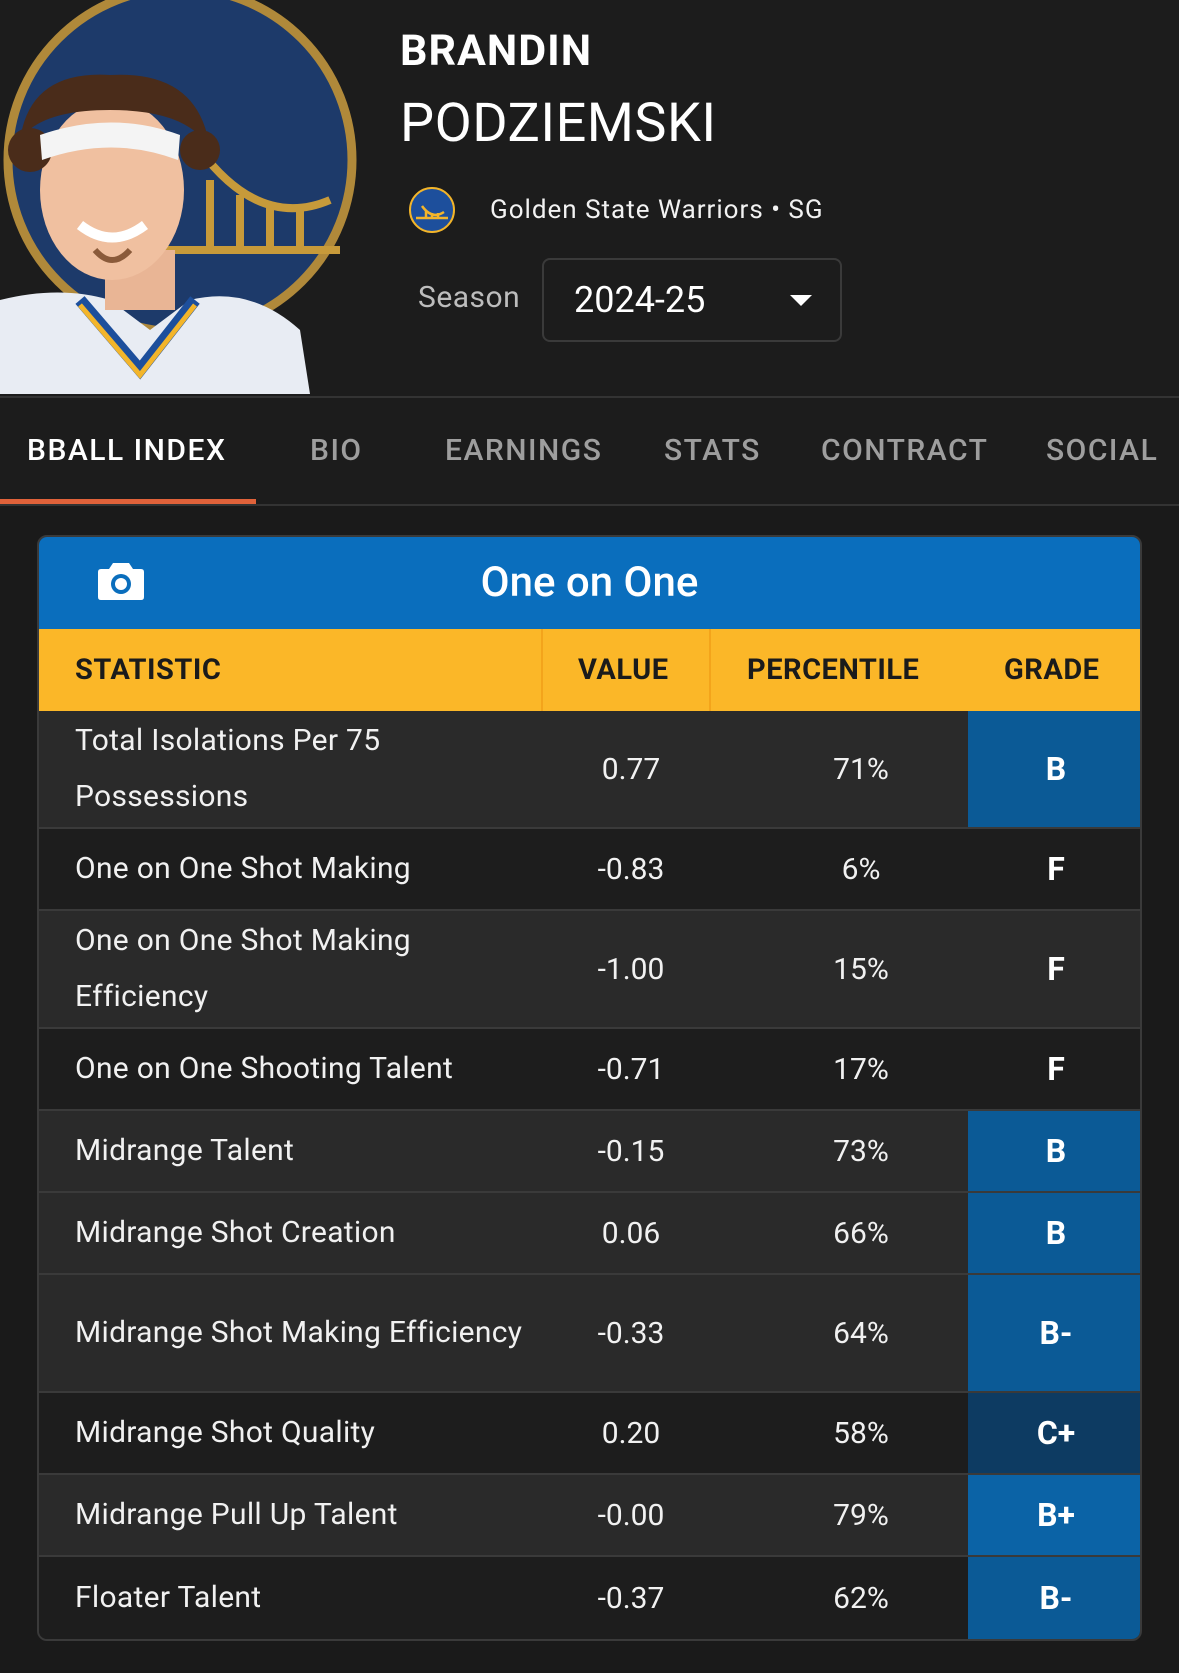 The height and width of the screenshot is (1673, 1179). I want to click on player-first-name: BRANDIN, so click(496, 51).